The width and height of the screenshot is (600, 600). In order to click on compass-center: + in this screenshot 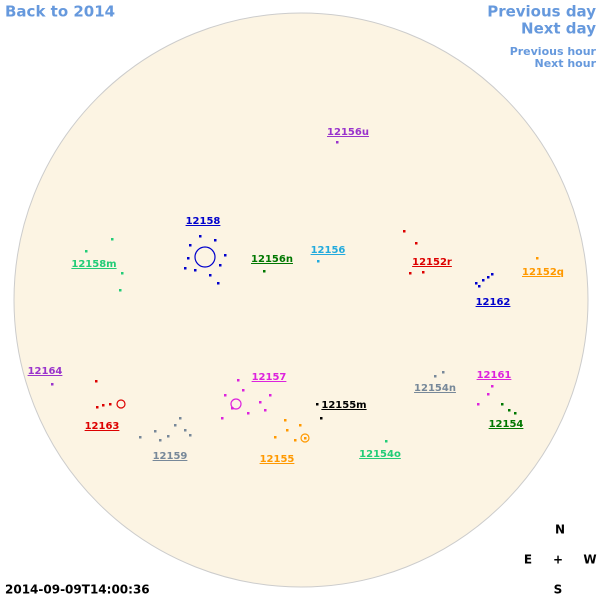, I will do `click(558, 560)`.